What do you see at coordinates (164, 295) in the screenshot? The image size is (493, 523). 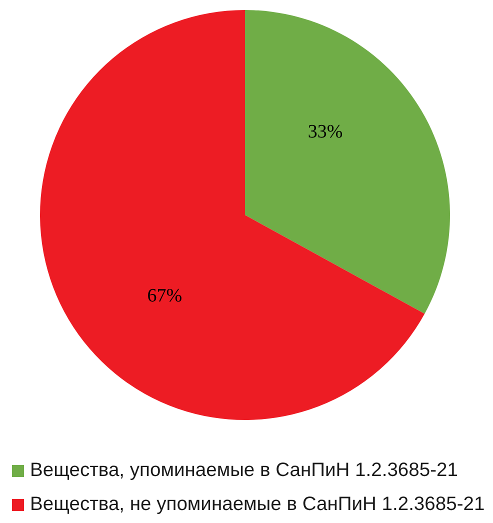 I see `data-label: 67%` at bounding box center [164, 295].